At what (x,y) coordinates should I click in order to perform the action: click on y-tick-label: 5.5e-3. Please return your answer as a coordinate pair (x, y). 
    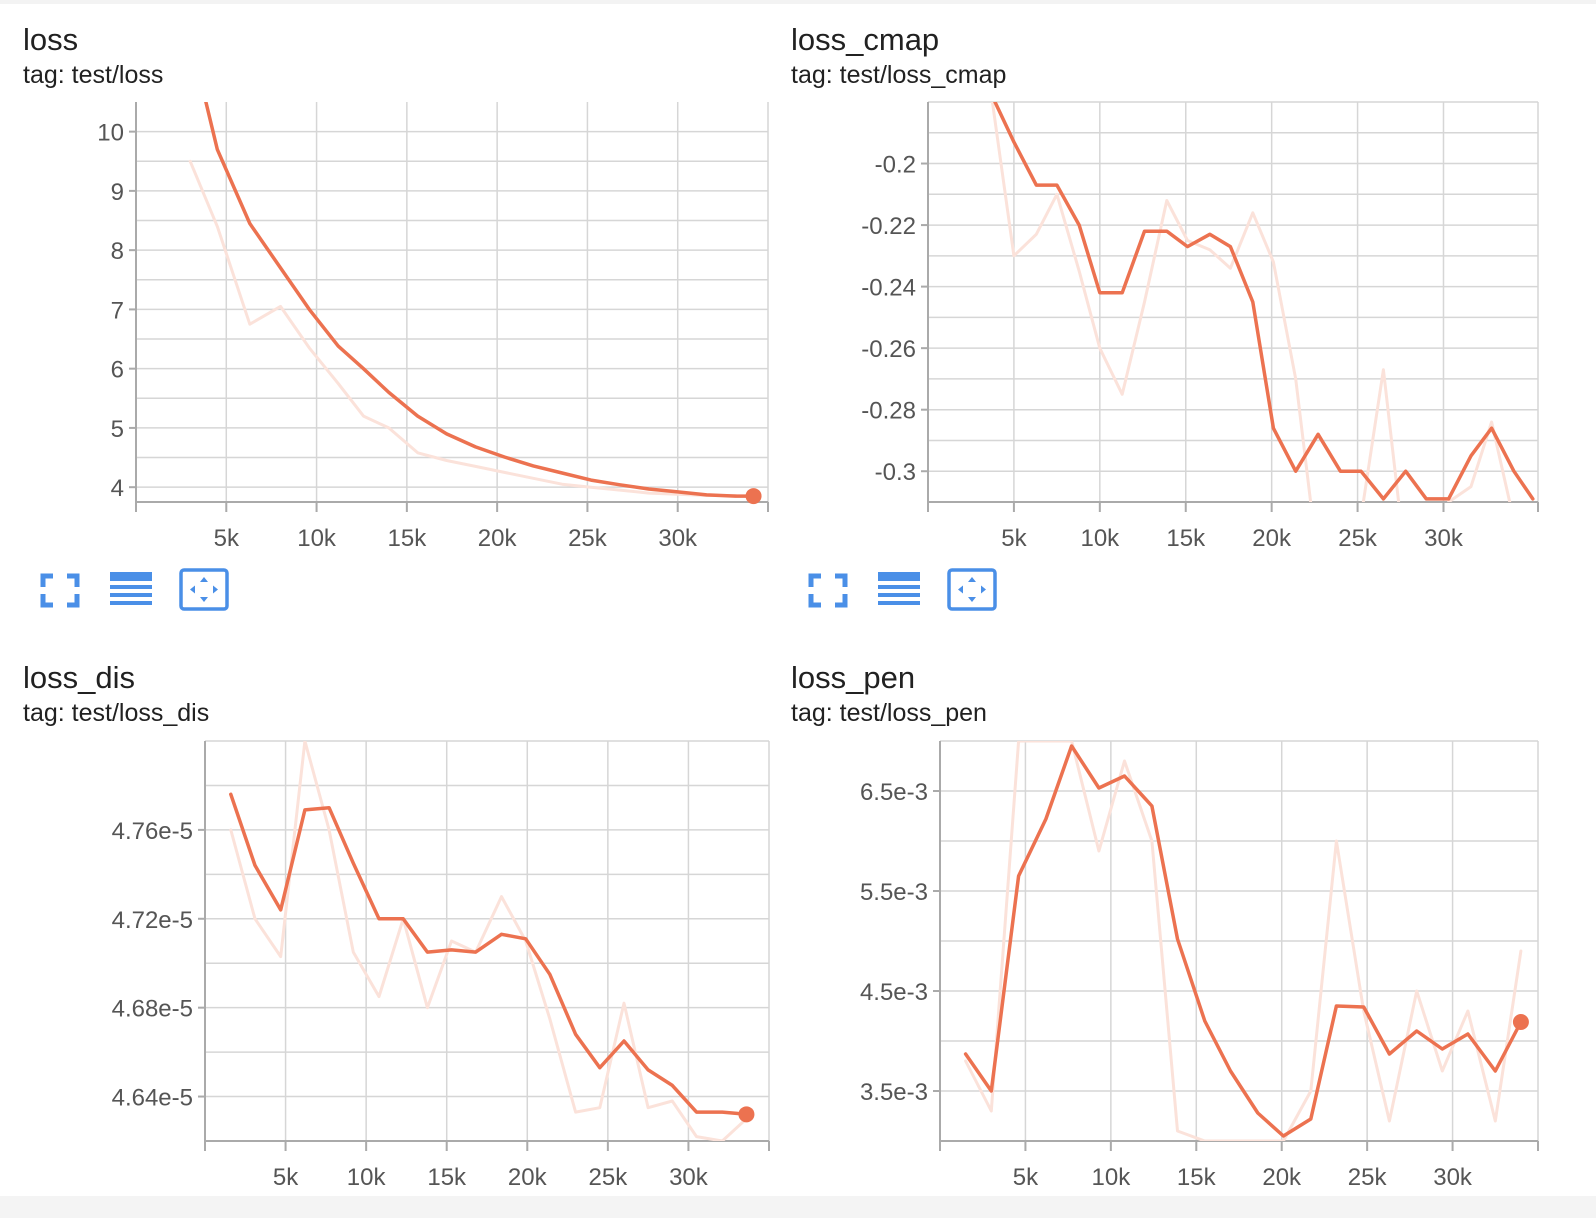
    Looking at the image, I should click on (894, 892).